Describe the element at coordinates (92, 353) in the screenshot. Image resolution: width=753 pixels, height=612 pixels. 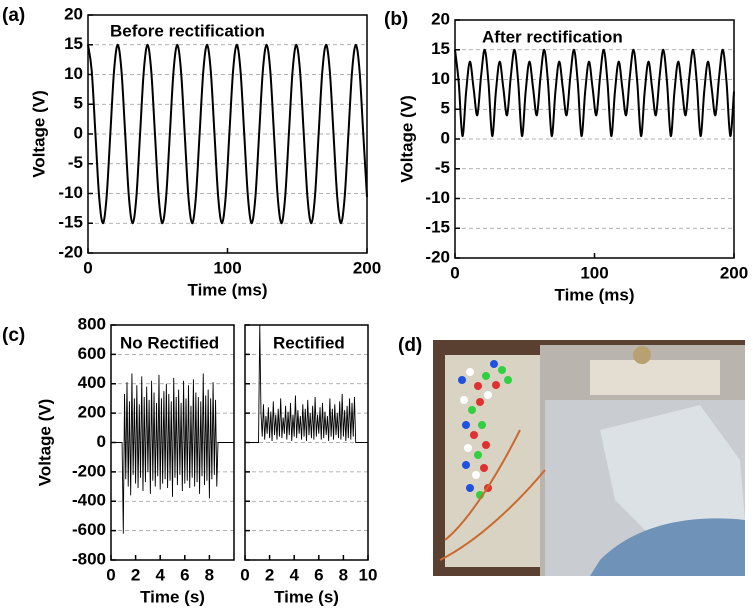
I see `y-tick-label: 600` at that location.